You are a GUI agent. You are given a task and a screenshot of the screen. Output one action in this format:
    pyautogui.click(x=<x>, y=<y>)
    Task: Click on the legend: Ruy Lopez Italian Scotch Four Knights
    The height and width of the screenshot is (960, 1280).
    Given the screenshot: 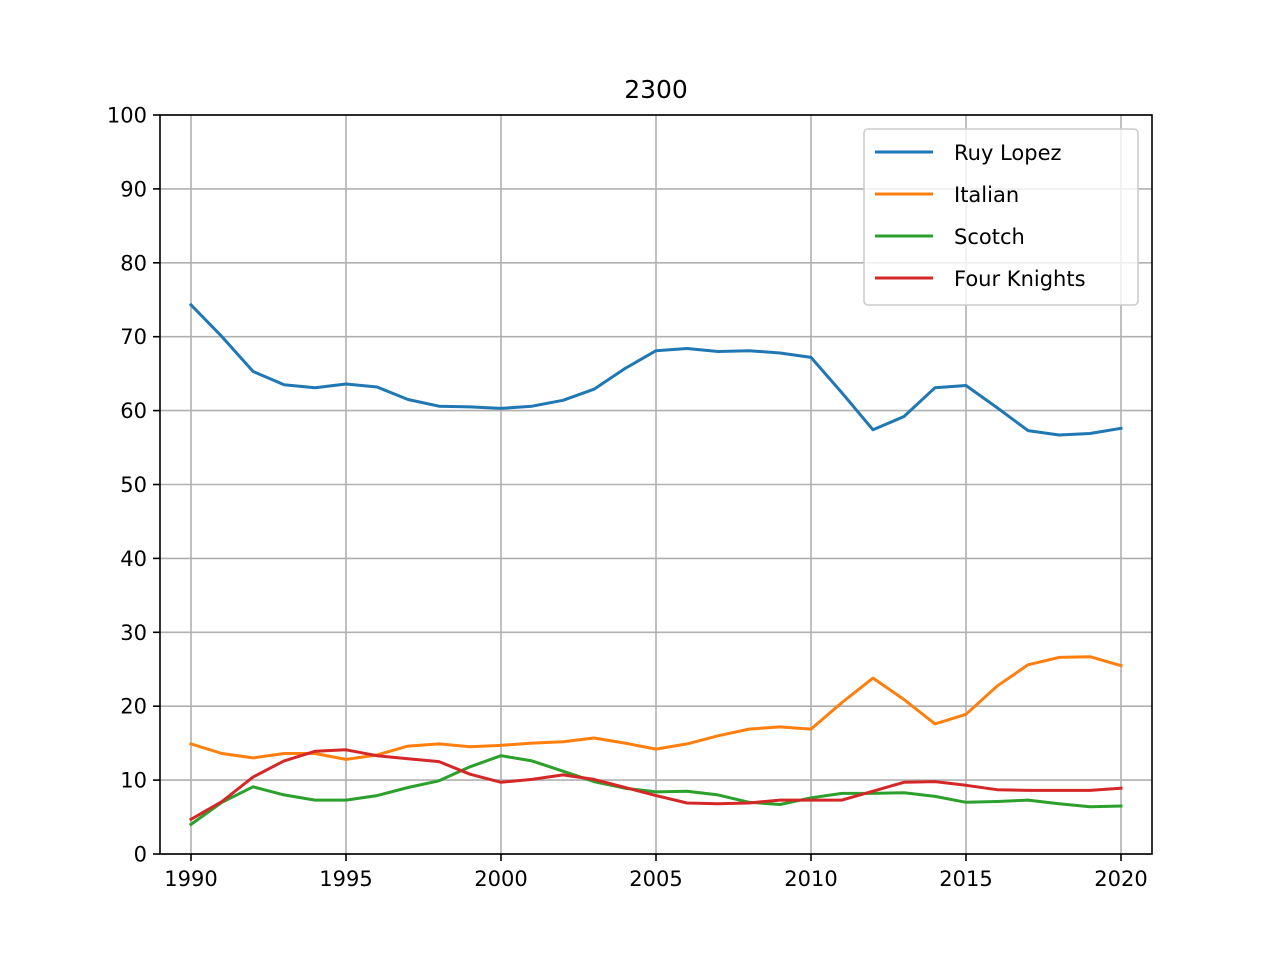 What is the action you would take?
    pyautogui.click(x=1001, y=217)
    